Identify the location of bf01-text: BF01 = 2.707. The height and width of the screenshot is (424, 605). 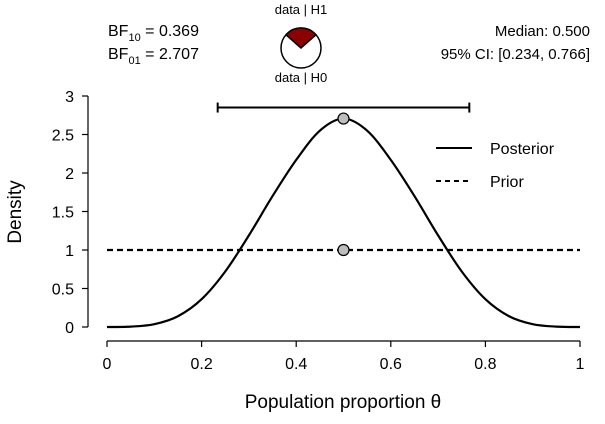
(153, 56).